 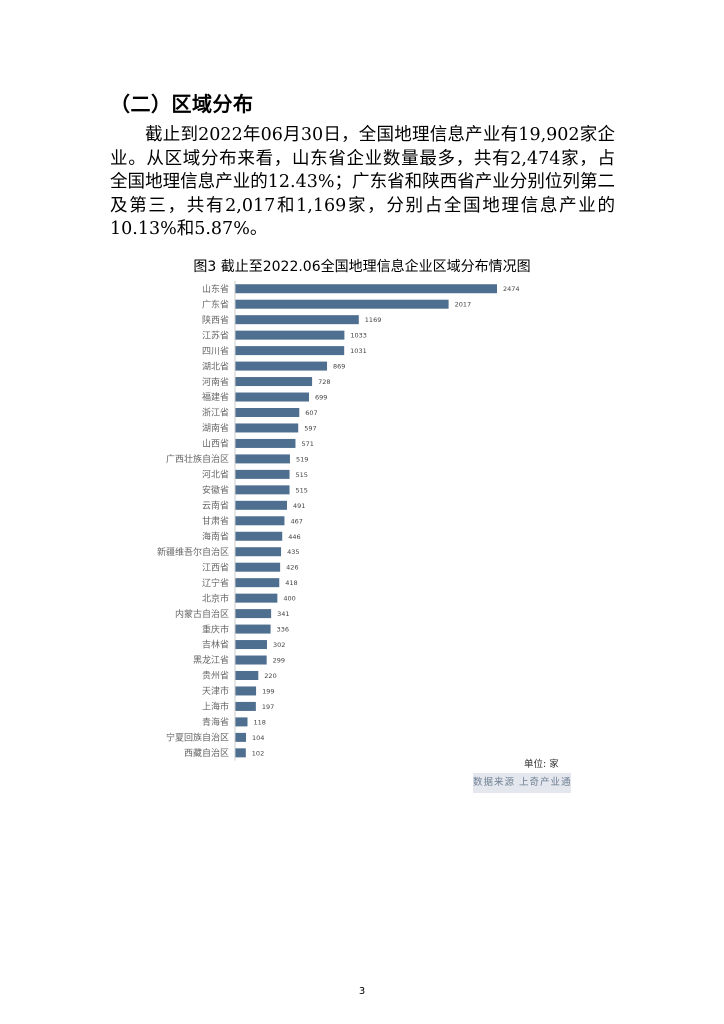 What do you see at coordinates (258, 753) in the screenshot?
I see `value-label: 102` at bounding box center [258, 753].